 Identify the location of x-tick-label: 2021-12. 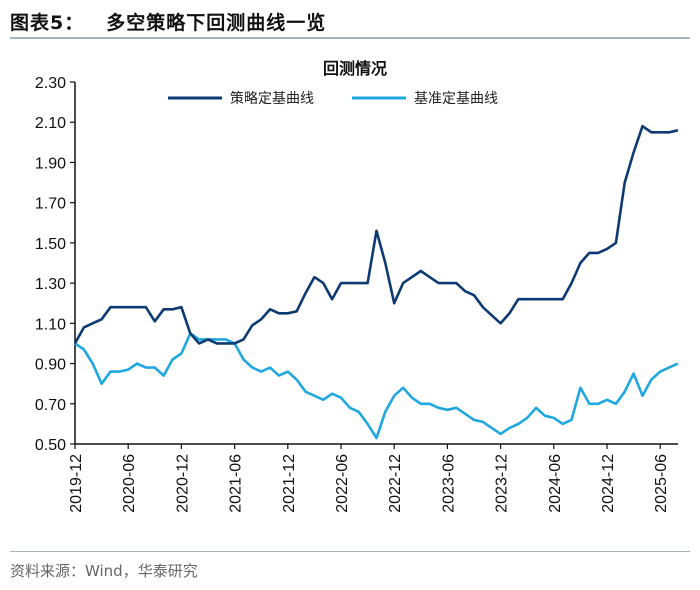
(289, 483).